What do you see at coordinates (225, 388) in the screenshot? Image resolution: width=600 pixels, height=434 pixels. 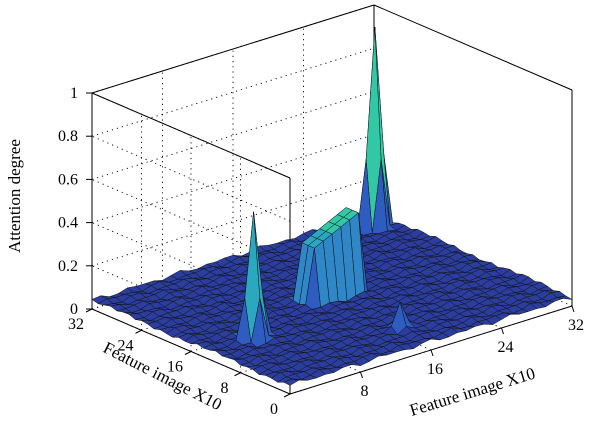 I see `y-tick-label: 8` at bounding box center [225, 388].